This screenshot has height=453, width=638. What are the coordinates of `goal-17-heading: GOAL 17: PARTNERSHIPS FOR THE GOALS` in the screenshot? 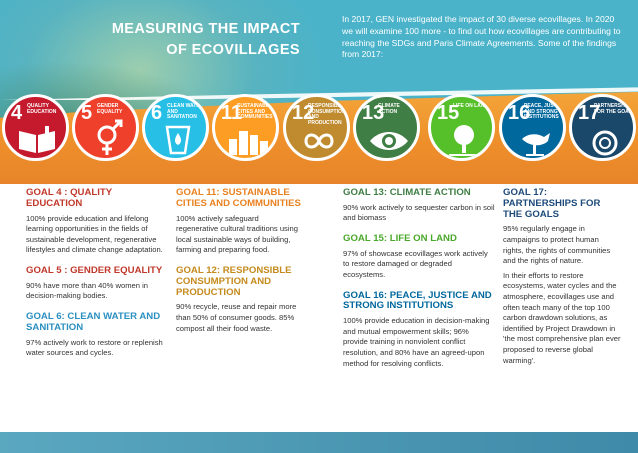 It's located at (552, 203).